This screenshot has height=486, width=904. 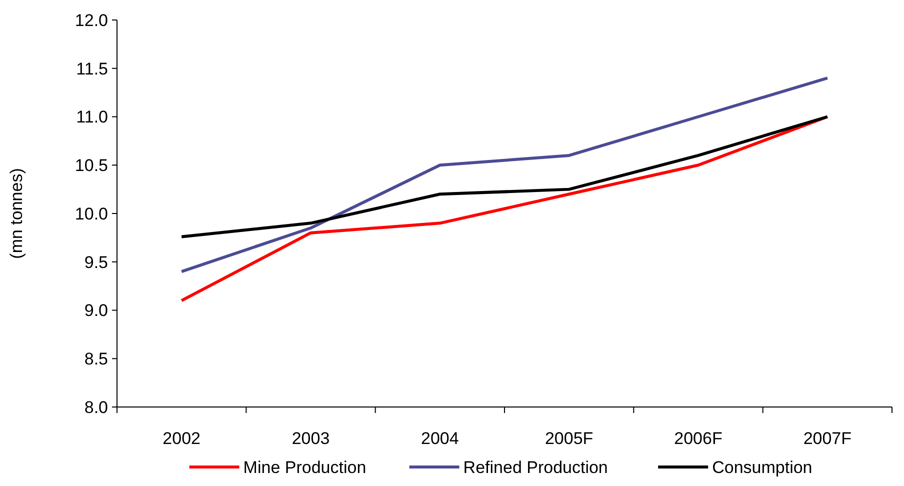 What do you see at coordinates (96, 407) in the screenshot?
I see `y-tick-label: 8.0` at bounding box center [96, 407].